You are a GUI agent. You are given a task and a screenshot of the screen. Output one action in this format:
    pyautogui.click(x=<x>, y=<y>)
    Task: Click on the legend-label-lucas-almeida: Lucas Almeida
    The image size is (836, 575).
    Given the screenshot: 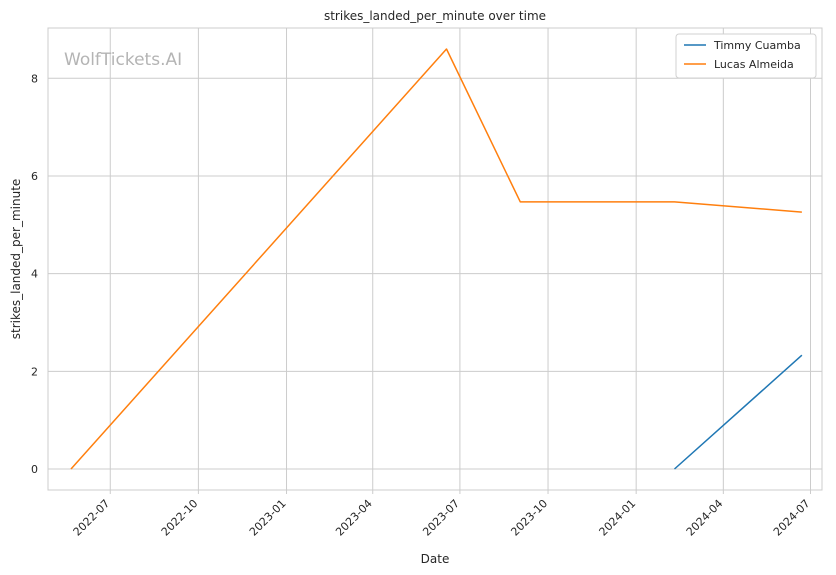 What is the action you would take?
    pyautogui.click(x=754, y=64)
    